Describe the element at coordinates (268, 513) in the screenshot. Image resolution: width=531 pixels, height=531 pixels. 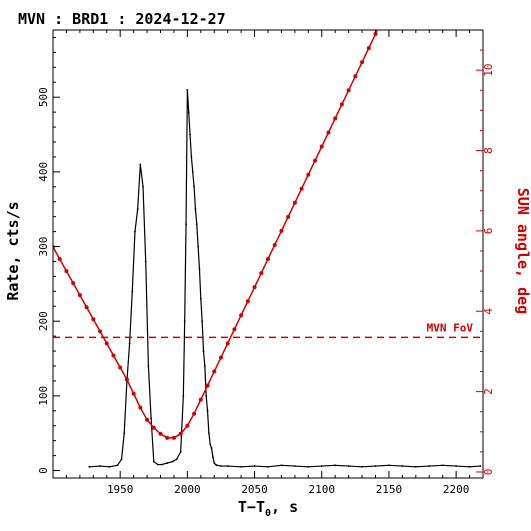
I see `x-axis-label-subscript: 0` at that location.